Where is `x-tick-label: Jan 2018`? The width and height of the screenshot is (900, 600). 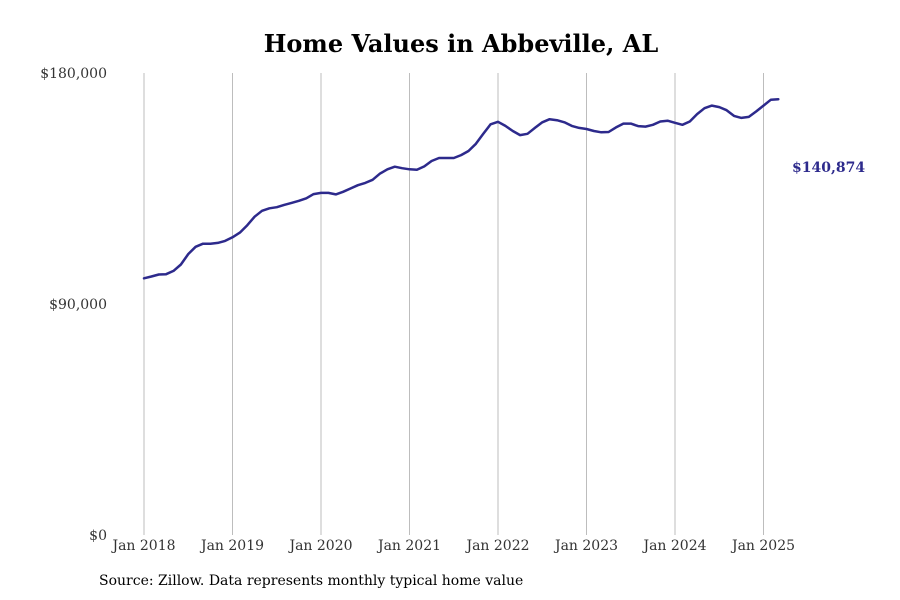
x-tick-label: Jan 2018 is located at coordinates (142, 546).